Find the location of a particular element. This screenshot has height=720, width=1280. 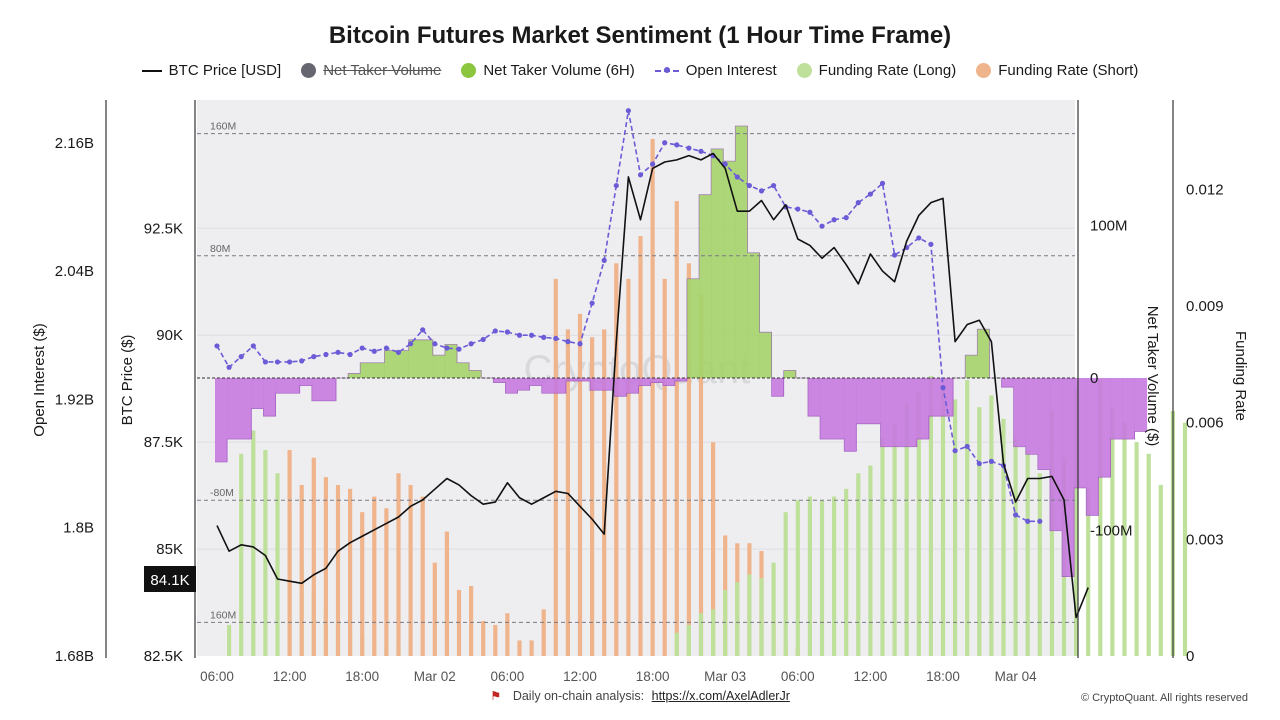

funding-rate-tick: 0.006 is located at coordinates (1205, 423).